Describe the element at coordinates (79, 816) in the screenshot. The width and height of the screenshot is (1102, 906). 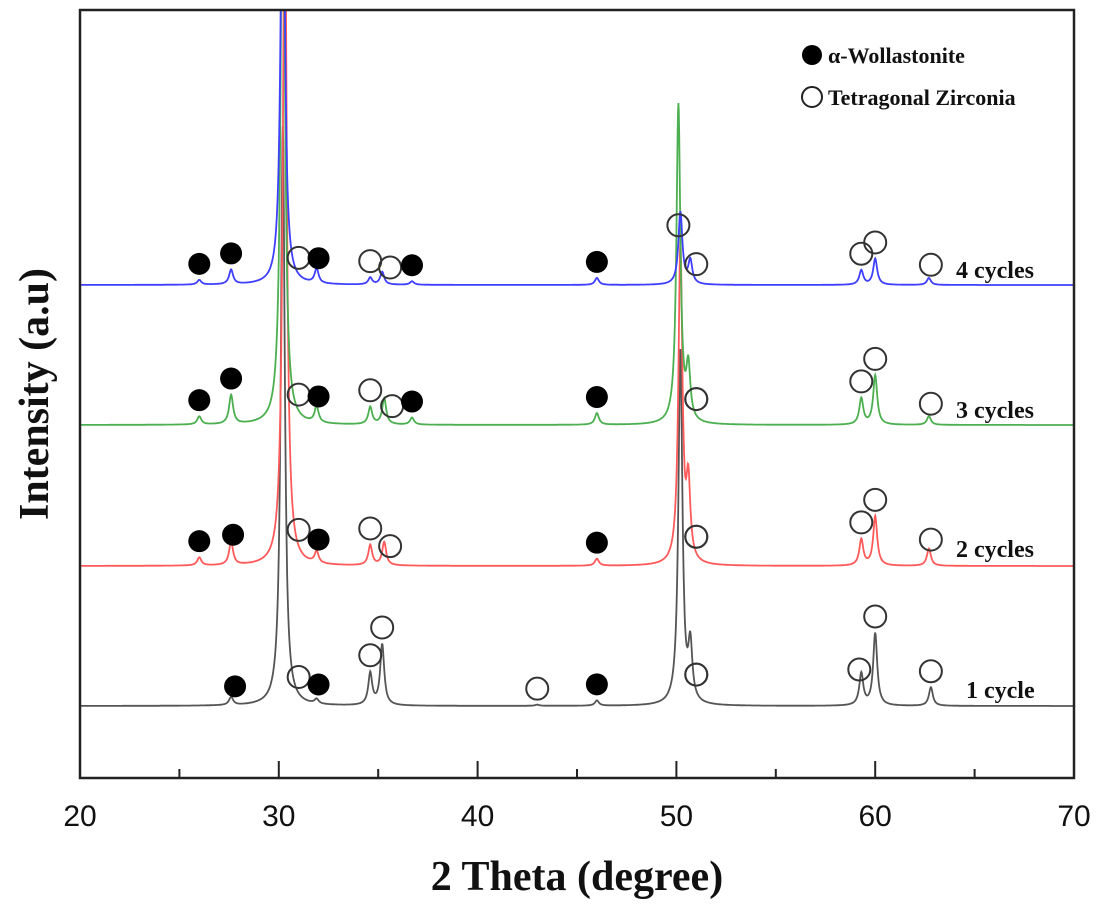
I see `x-tick-label: 20` at that location.